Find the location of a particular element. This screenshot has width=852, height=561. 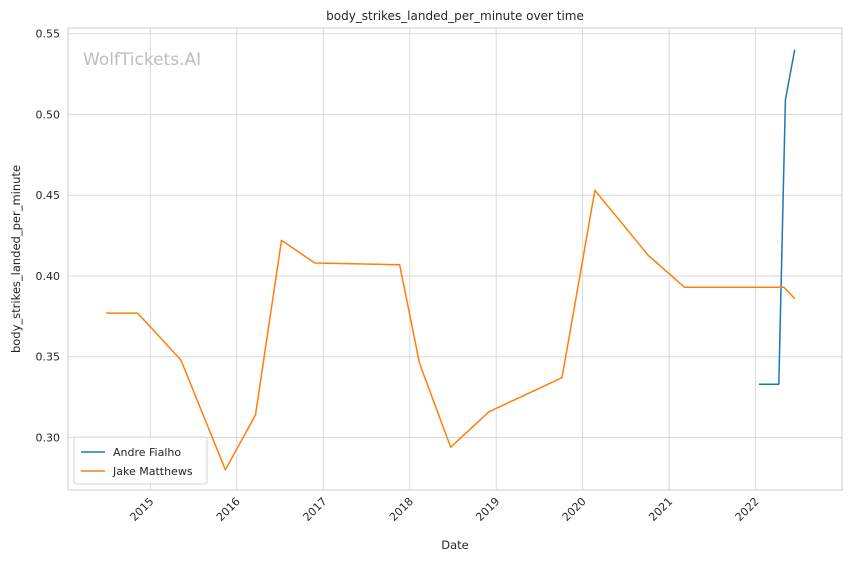

legend-box is located at coordinates (140, 460).